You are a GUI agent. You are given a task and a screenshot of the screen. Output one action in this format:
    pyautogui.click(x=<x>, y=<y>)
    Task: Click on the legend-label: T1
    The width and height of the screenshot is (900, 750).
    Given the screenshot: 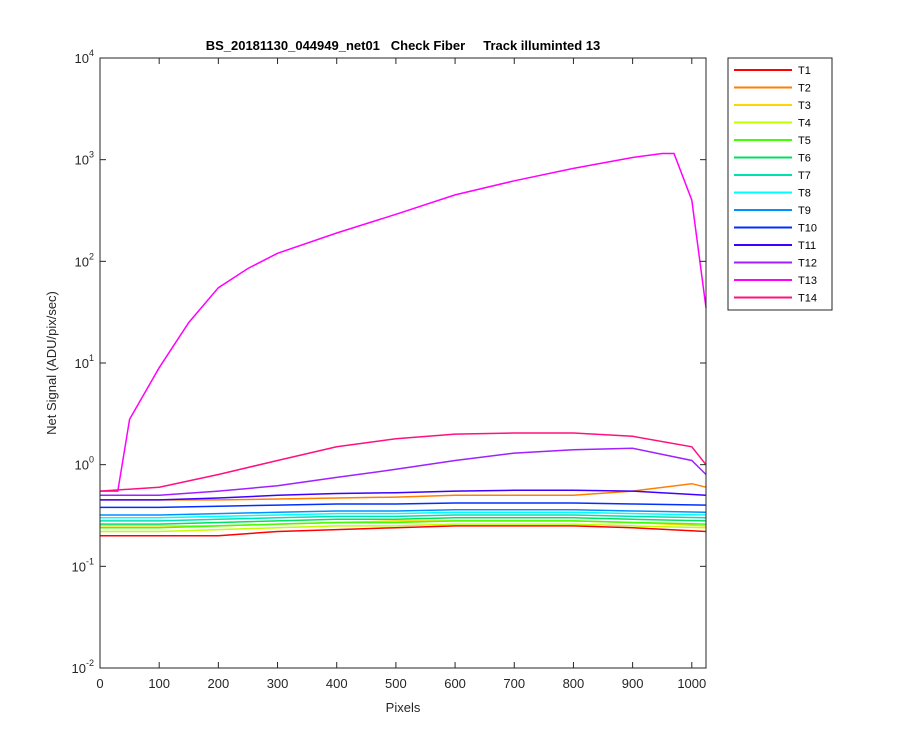 What is the action you would take?
    pyautogui.click(x=804, y=71)
    